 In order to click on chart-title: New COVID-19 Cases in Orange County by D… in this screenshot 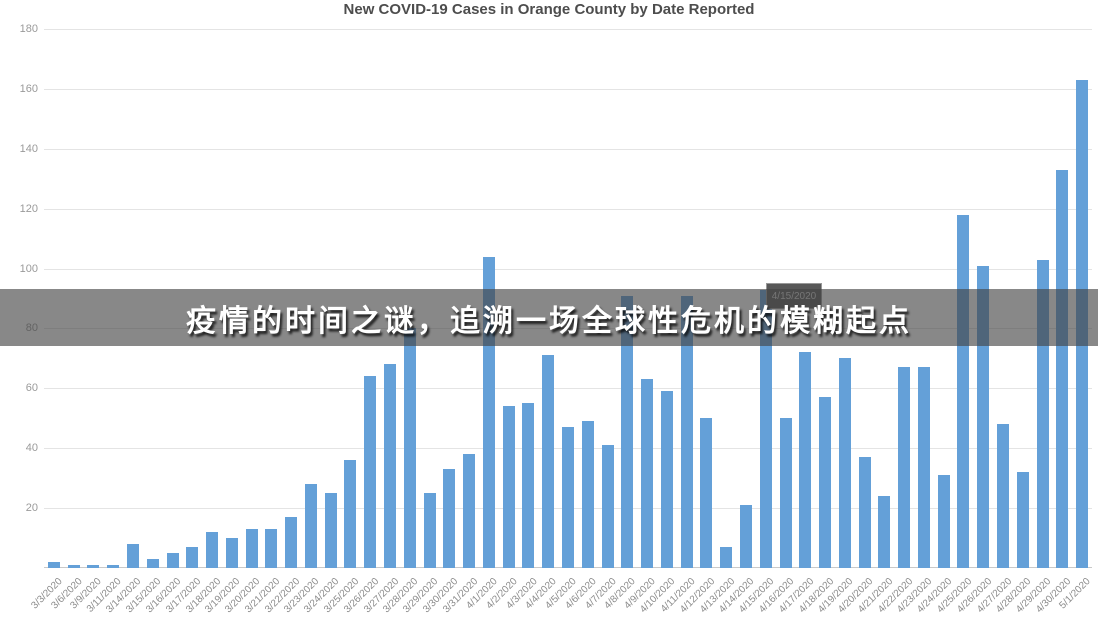, I will do `click(549, 9)`.